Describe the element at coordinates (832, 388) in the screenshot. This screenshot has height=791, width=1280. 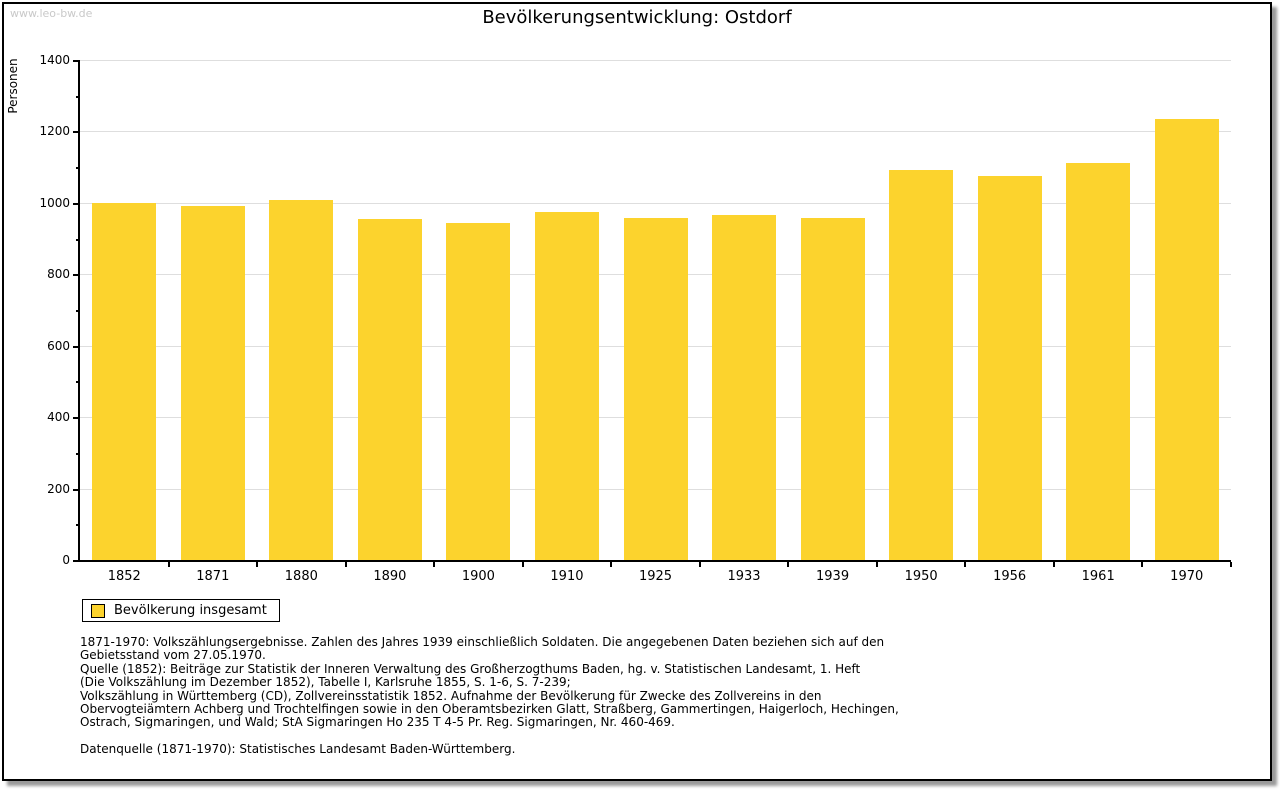
I see `bar-1939` at that location.